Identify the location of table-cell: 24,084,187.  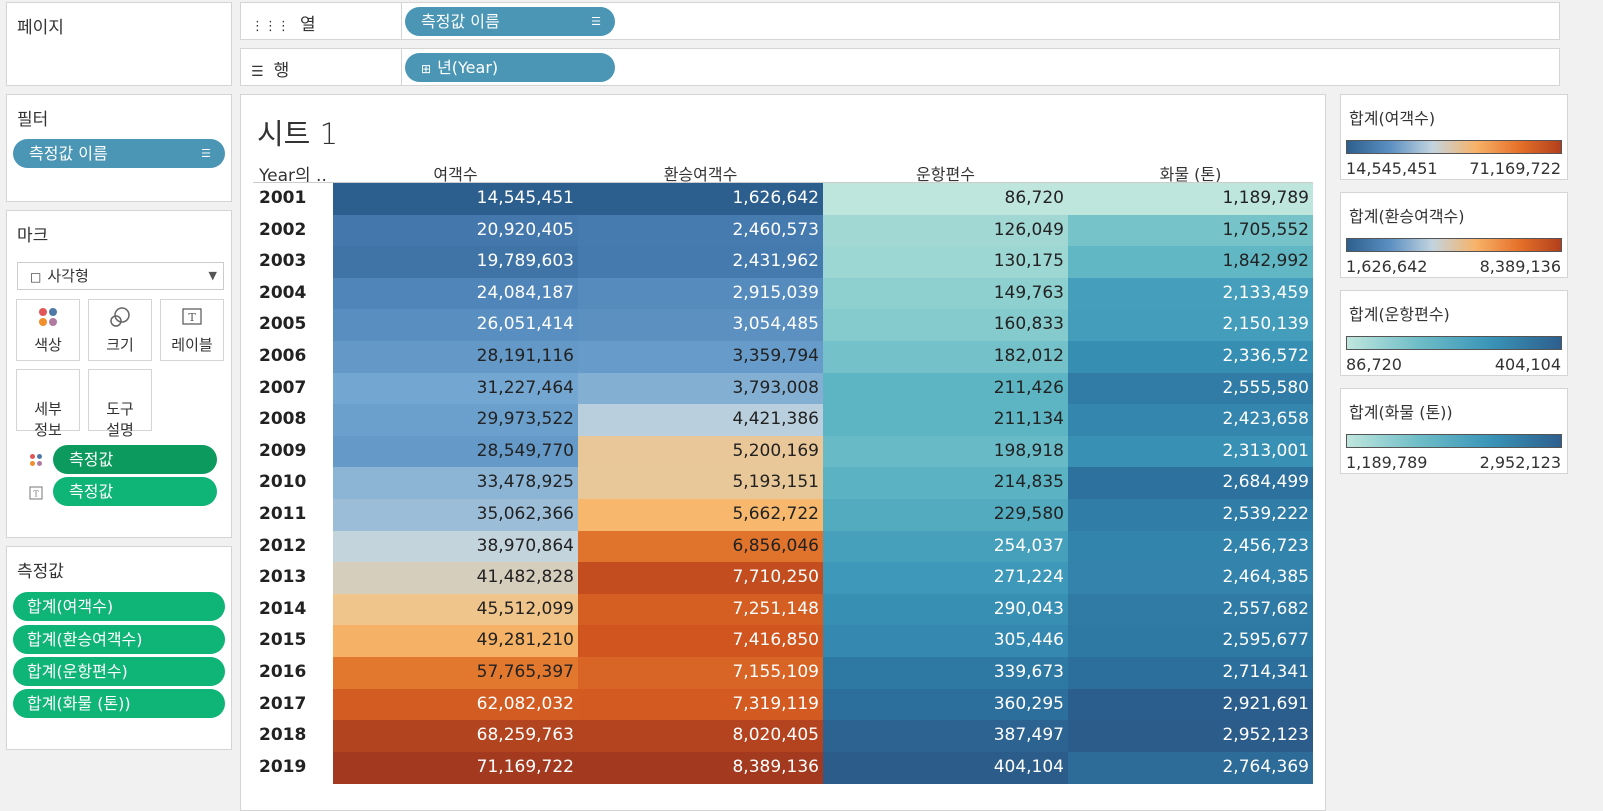
(455, 293).